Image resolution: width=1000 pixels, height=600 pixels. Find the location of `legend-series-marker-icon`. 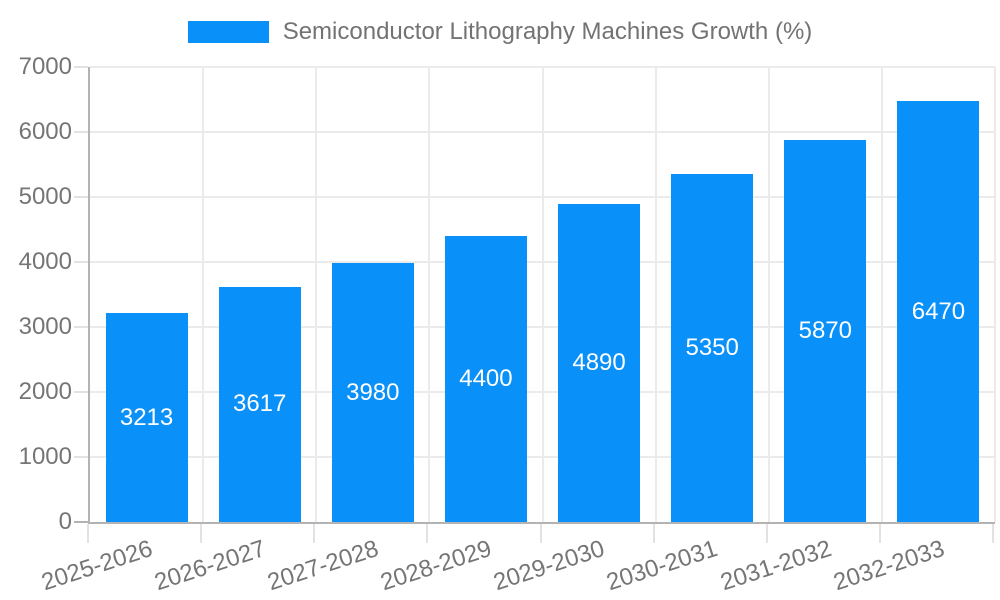

legend-series-marker-icon is located at coordinates (228, 32).